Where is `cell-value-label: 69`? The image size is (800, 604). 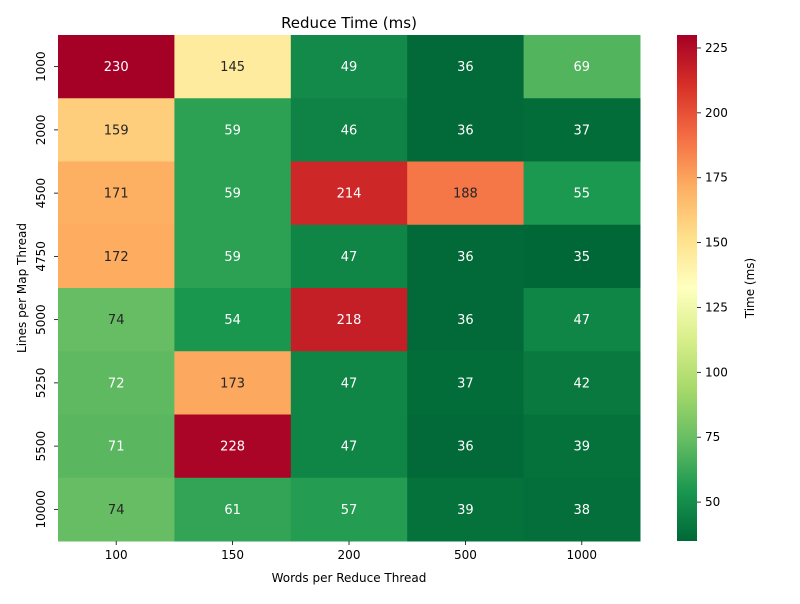 cell-value-label: 69 is located at coordinates (582, 67).